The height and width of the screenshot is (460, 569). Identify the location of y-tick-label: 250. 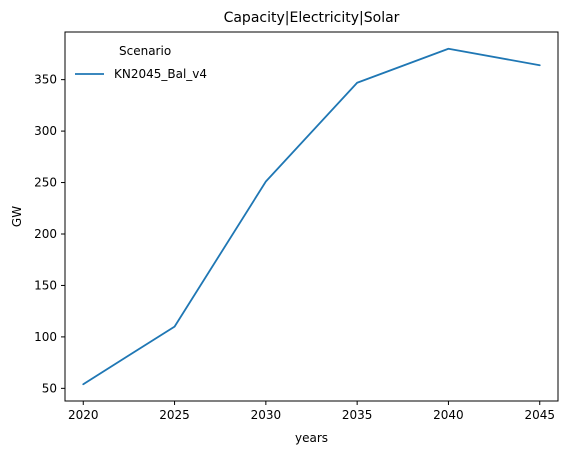
(45, 183).